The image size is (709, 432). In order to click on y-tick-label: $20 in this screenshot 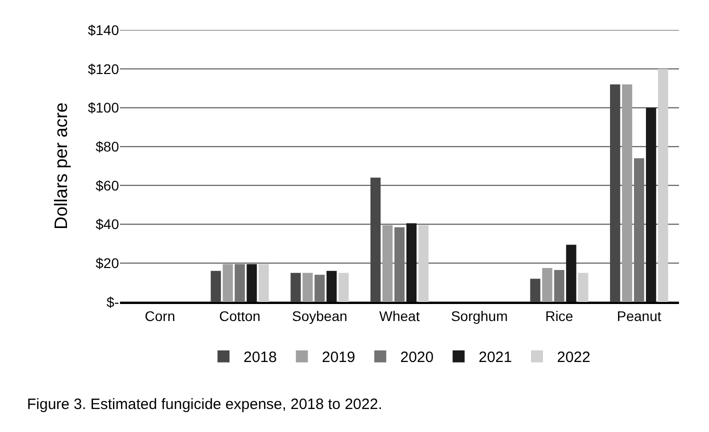, I will do `click(108, 263)`.